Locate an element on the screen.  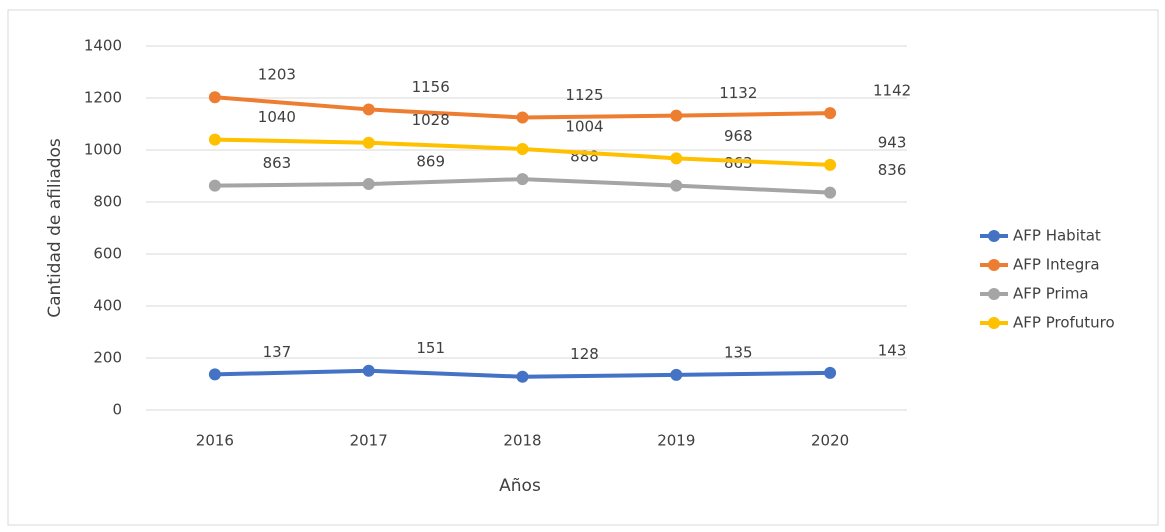
legend-label: AFP Prima is located at coordinates (1051, 294).